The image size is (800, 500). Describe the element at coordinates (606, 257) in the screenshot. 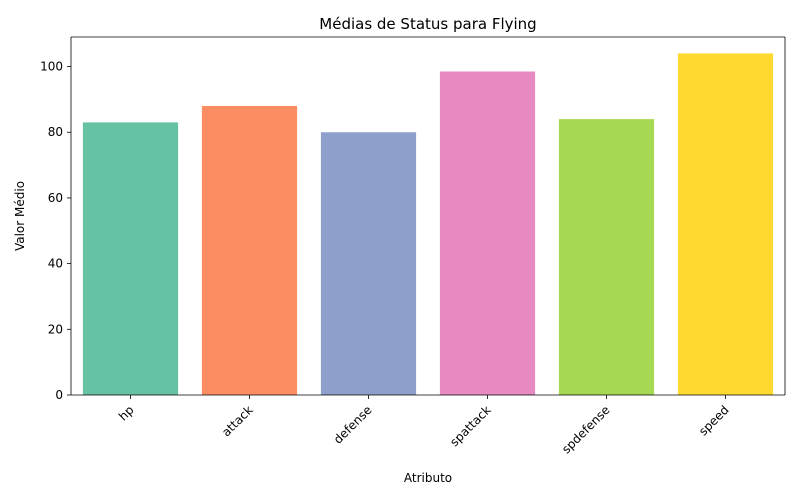

I see `bar-spdefense` at that location.